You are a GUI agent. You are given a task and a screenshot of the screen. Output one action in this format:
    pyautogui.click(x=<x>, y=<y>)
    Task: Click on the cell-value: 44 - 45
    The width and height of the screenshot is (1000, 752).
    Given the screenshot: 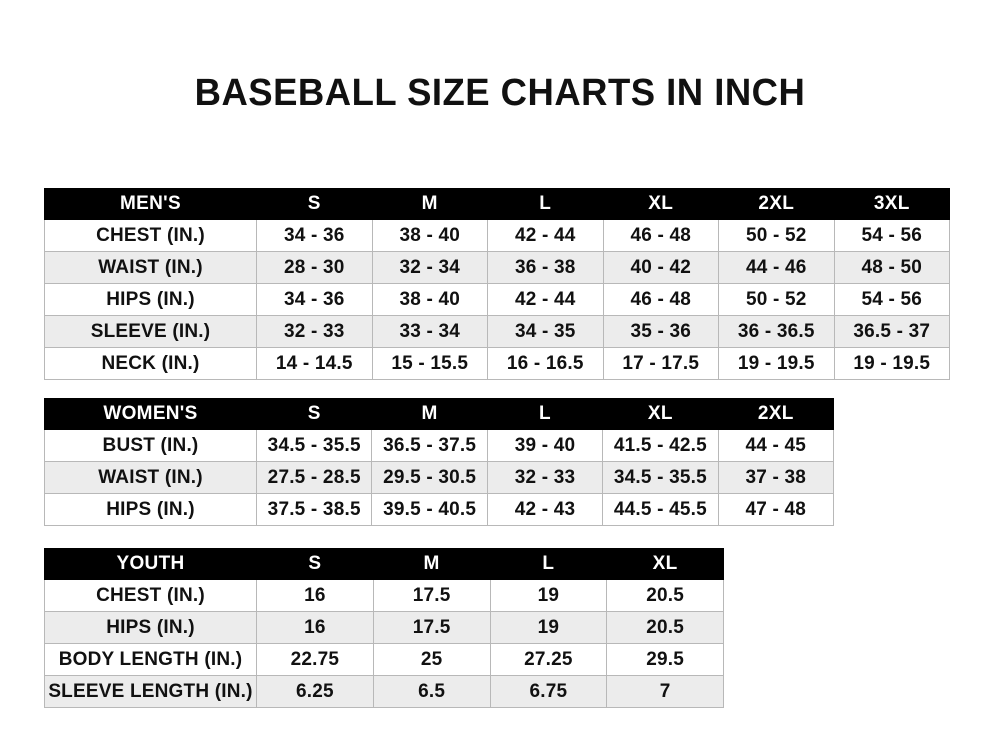 What is the action you would take?
    pyautogui.click(x=775, y=445)
    